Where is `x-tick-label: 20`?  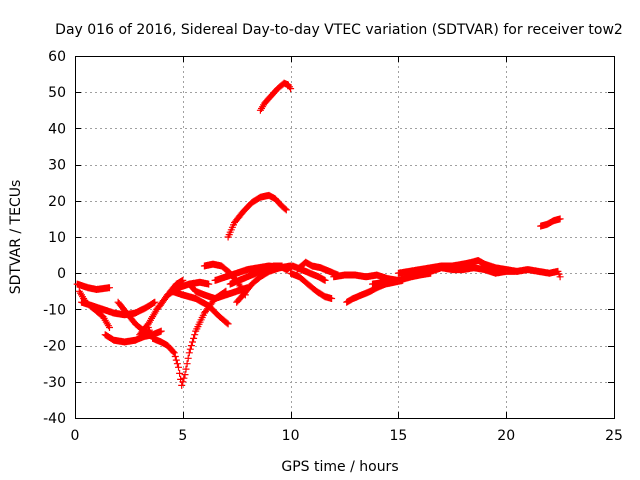 x-tick-label: 20 is located at coordinates (506, 436).